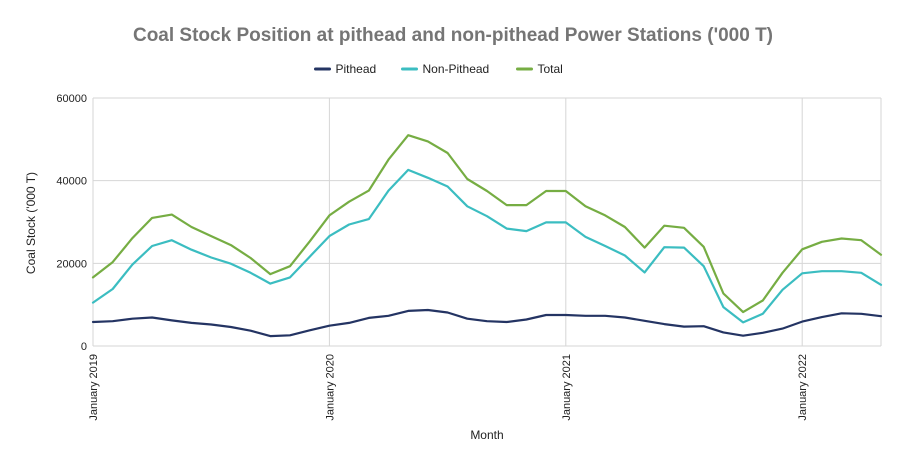 The width and height of the screenshot is (906, 466). What do you see at coordinates (550, 69) in the screenshot?
I see `legend-label: Total` at bounding box center [550, 69].